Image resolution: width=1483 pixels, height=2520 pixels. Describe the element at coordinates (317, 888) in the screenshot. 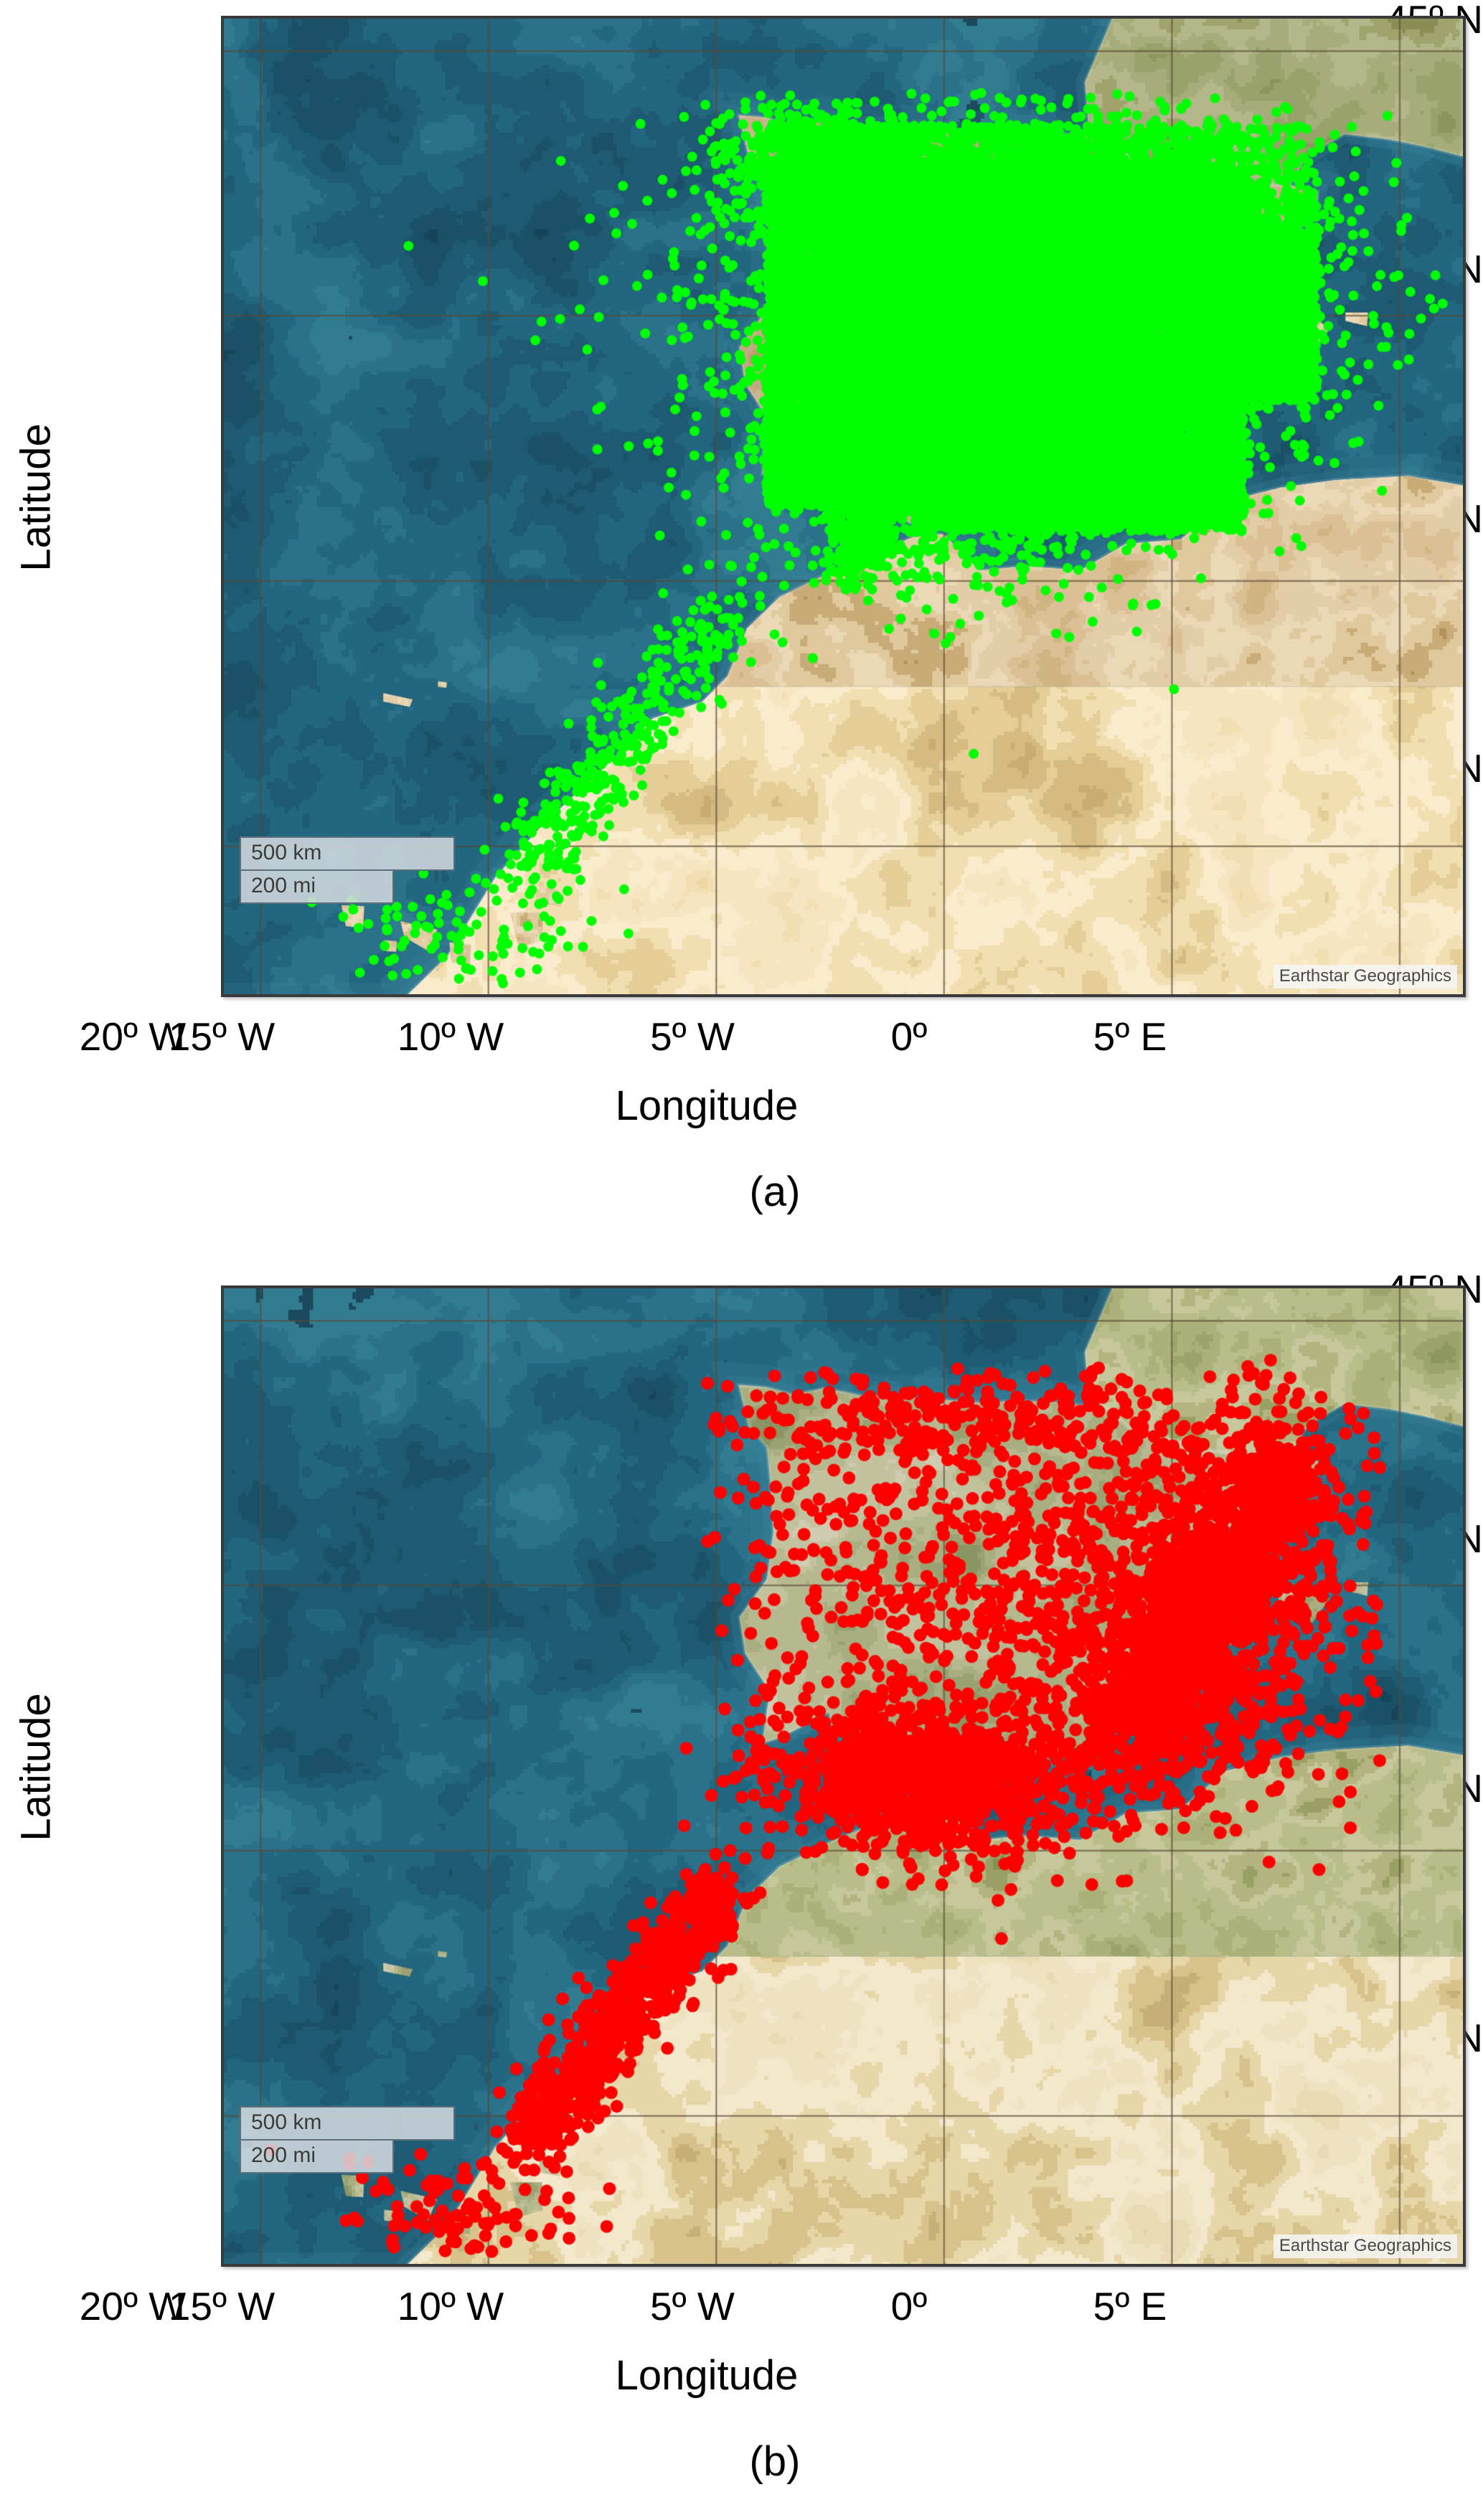

I see `panel-a-scalebar-mi: 200 mi` at that location.